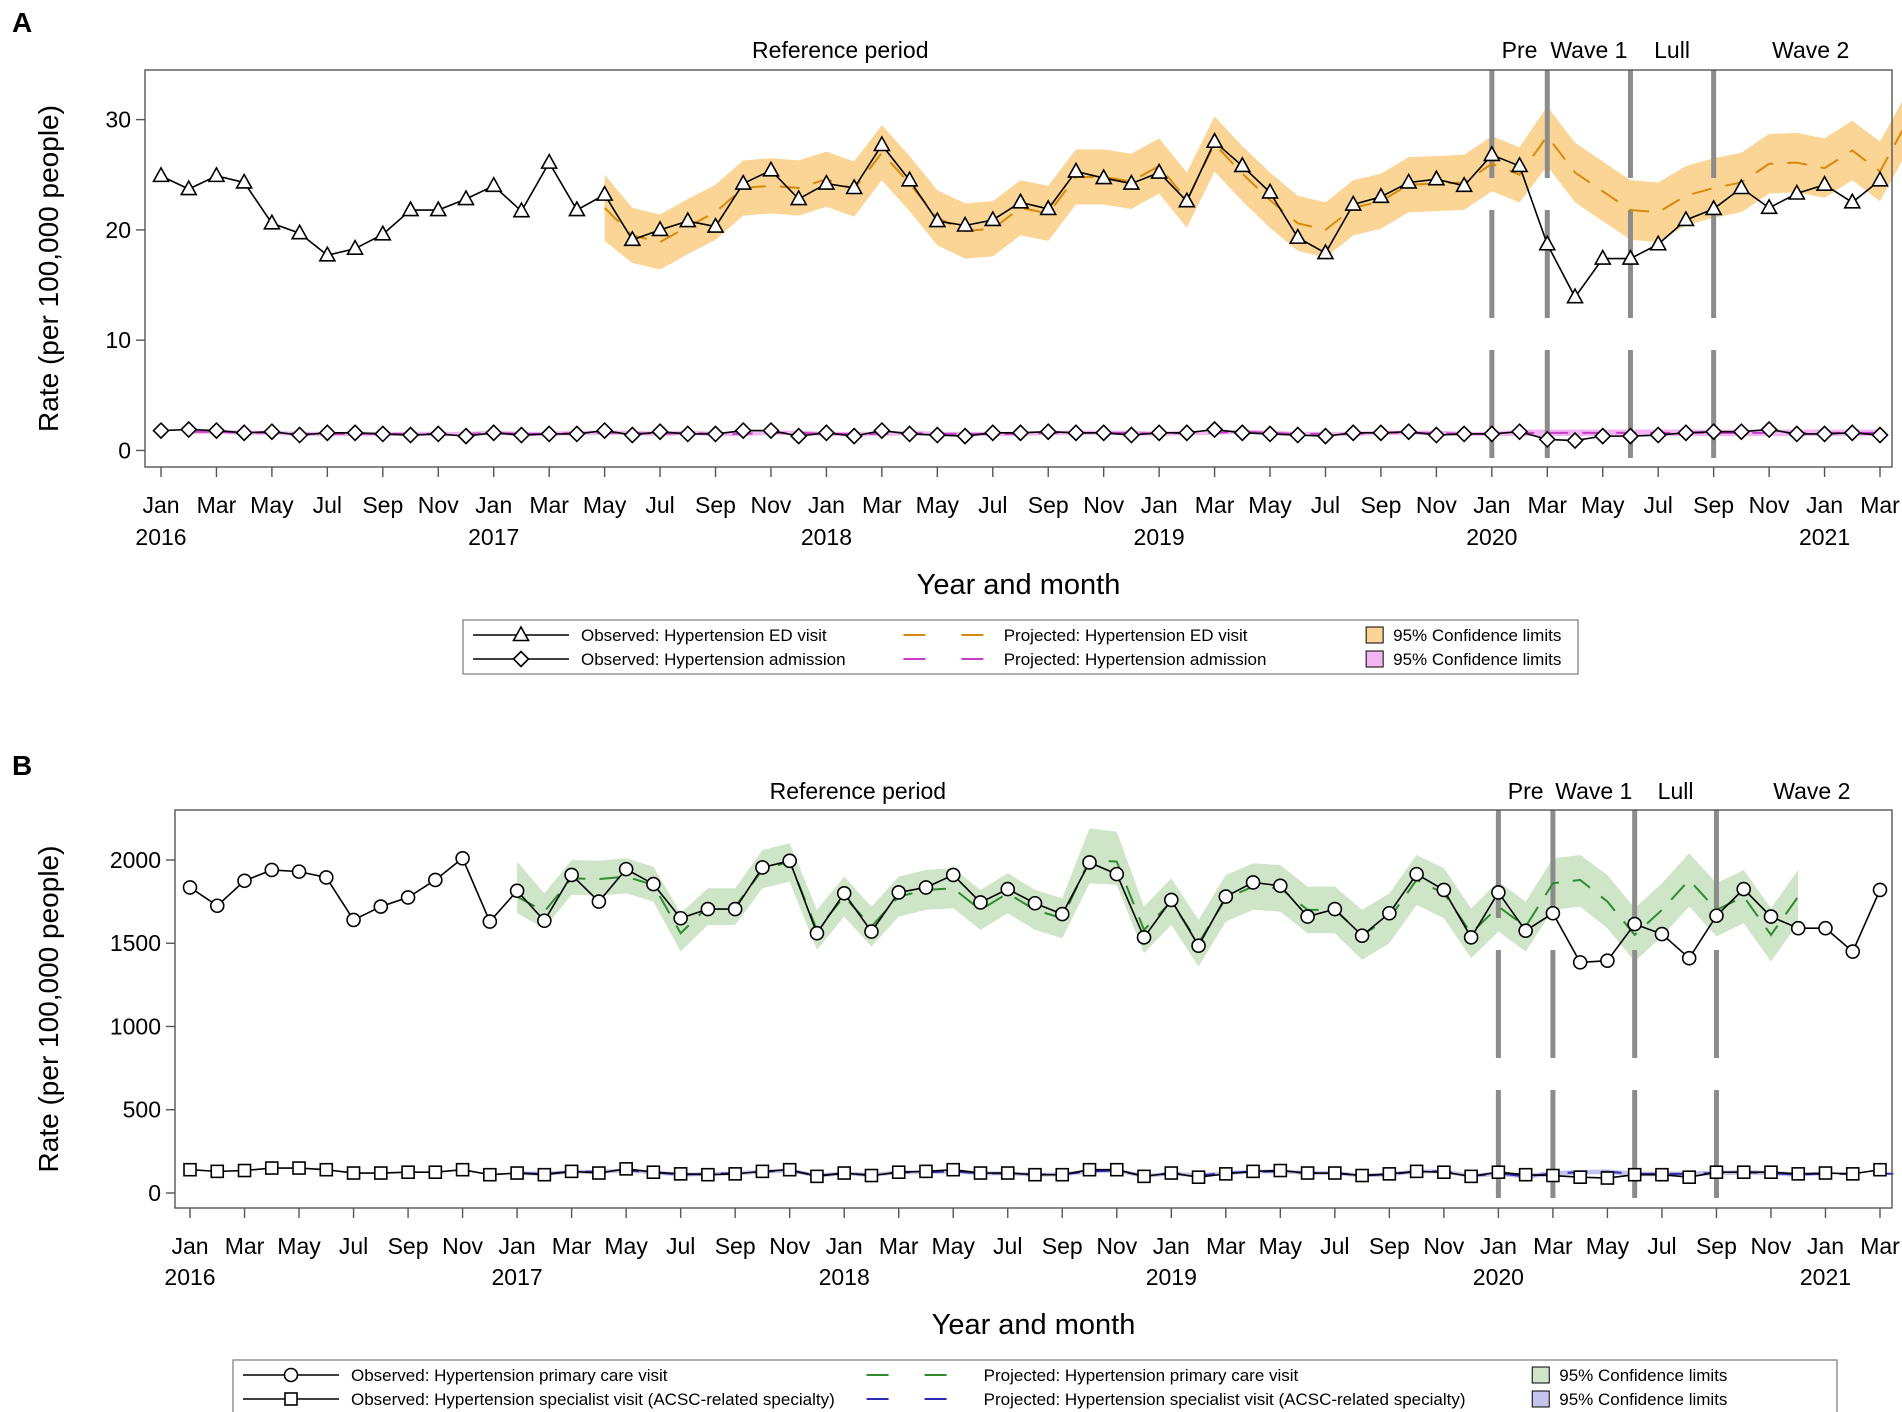 The width and height of the screenshot is (1902, 1412). I want to click on y-tick-label: 20, so click(118, 230).